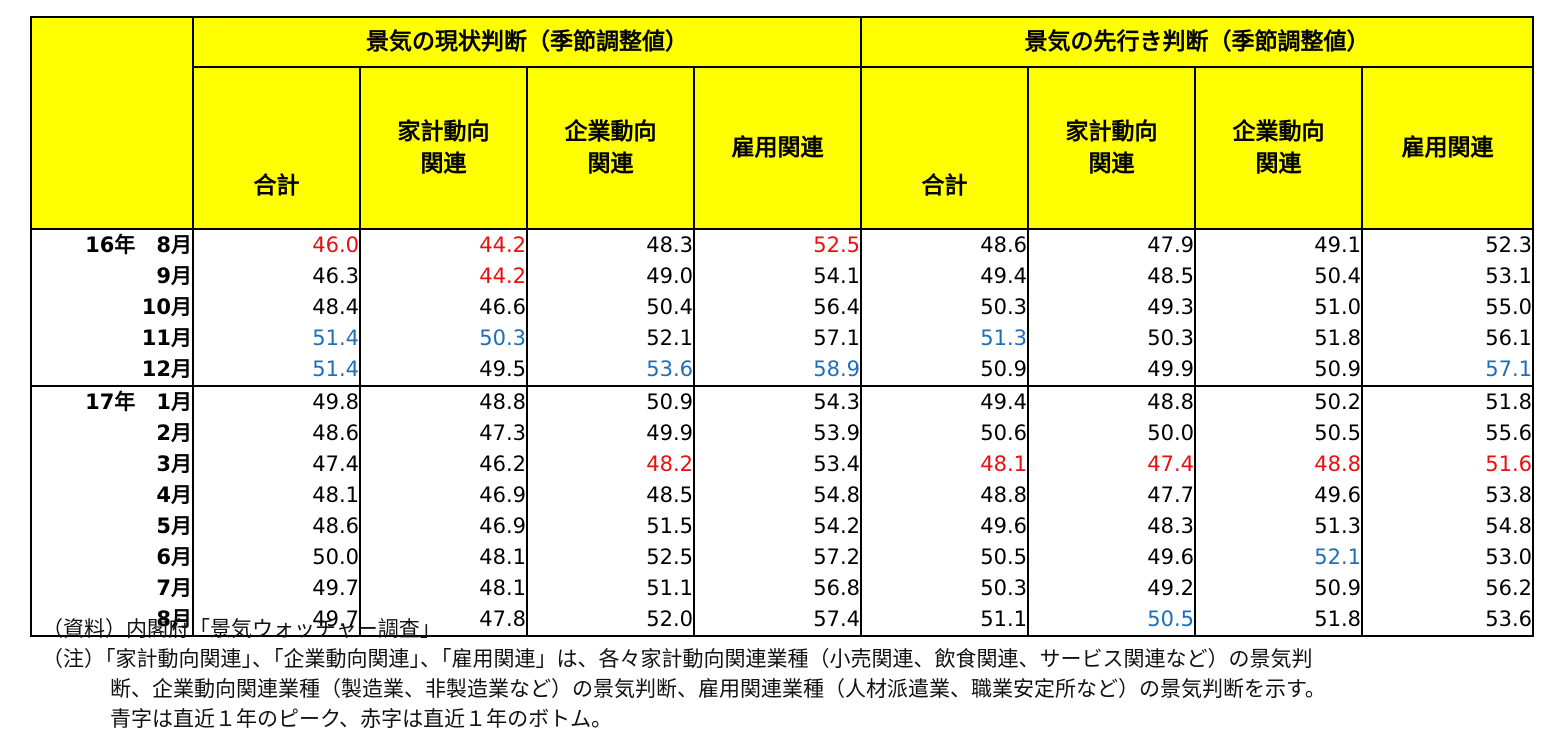 The width and height of the screenshot is (1567, 754). What do you see at coordinates (1448, 433) in the screenshot?
I see `value-cell: 55.6` at bounding box center [1448, 433].